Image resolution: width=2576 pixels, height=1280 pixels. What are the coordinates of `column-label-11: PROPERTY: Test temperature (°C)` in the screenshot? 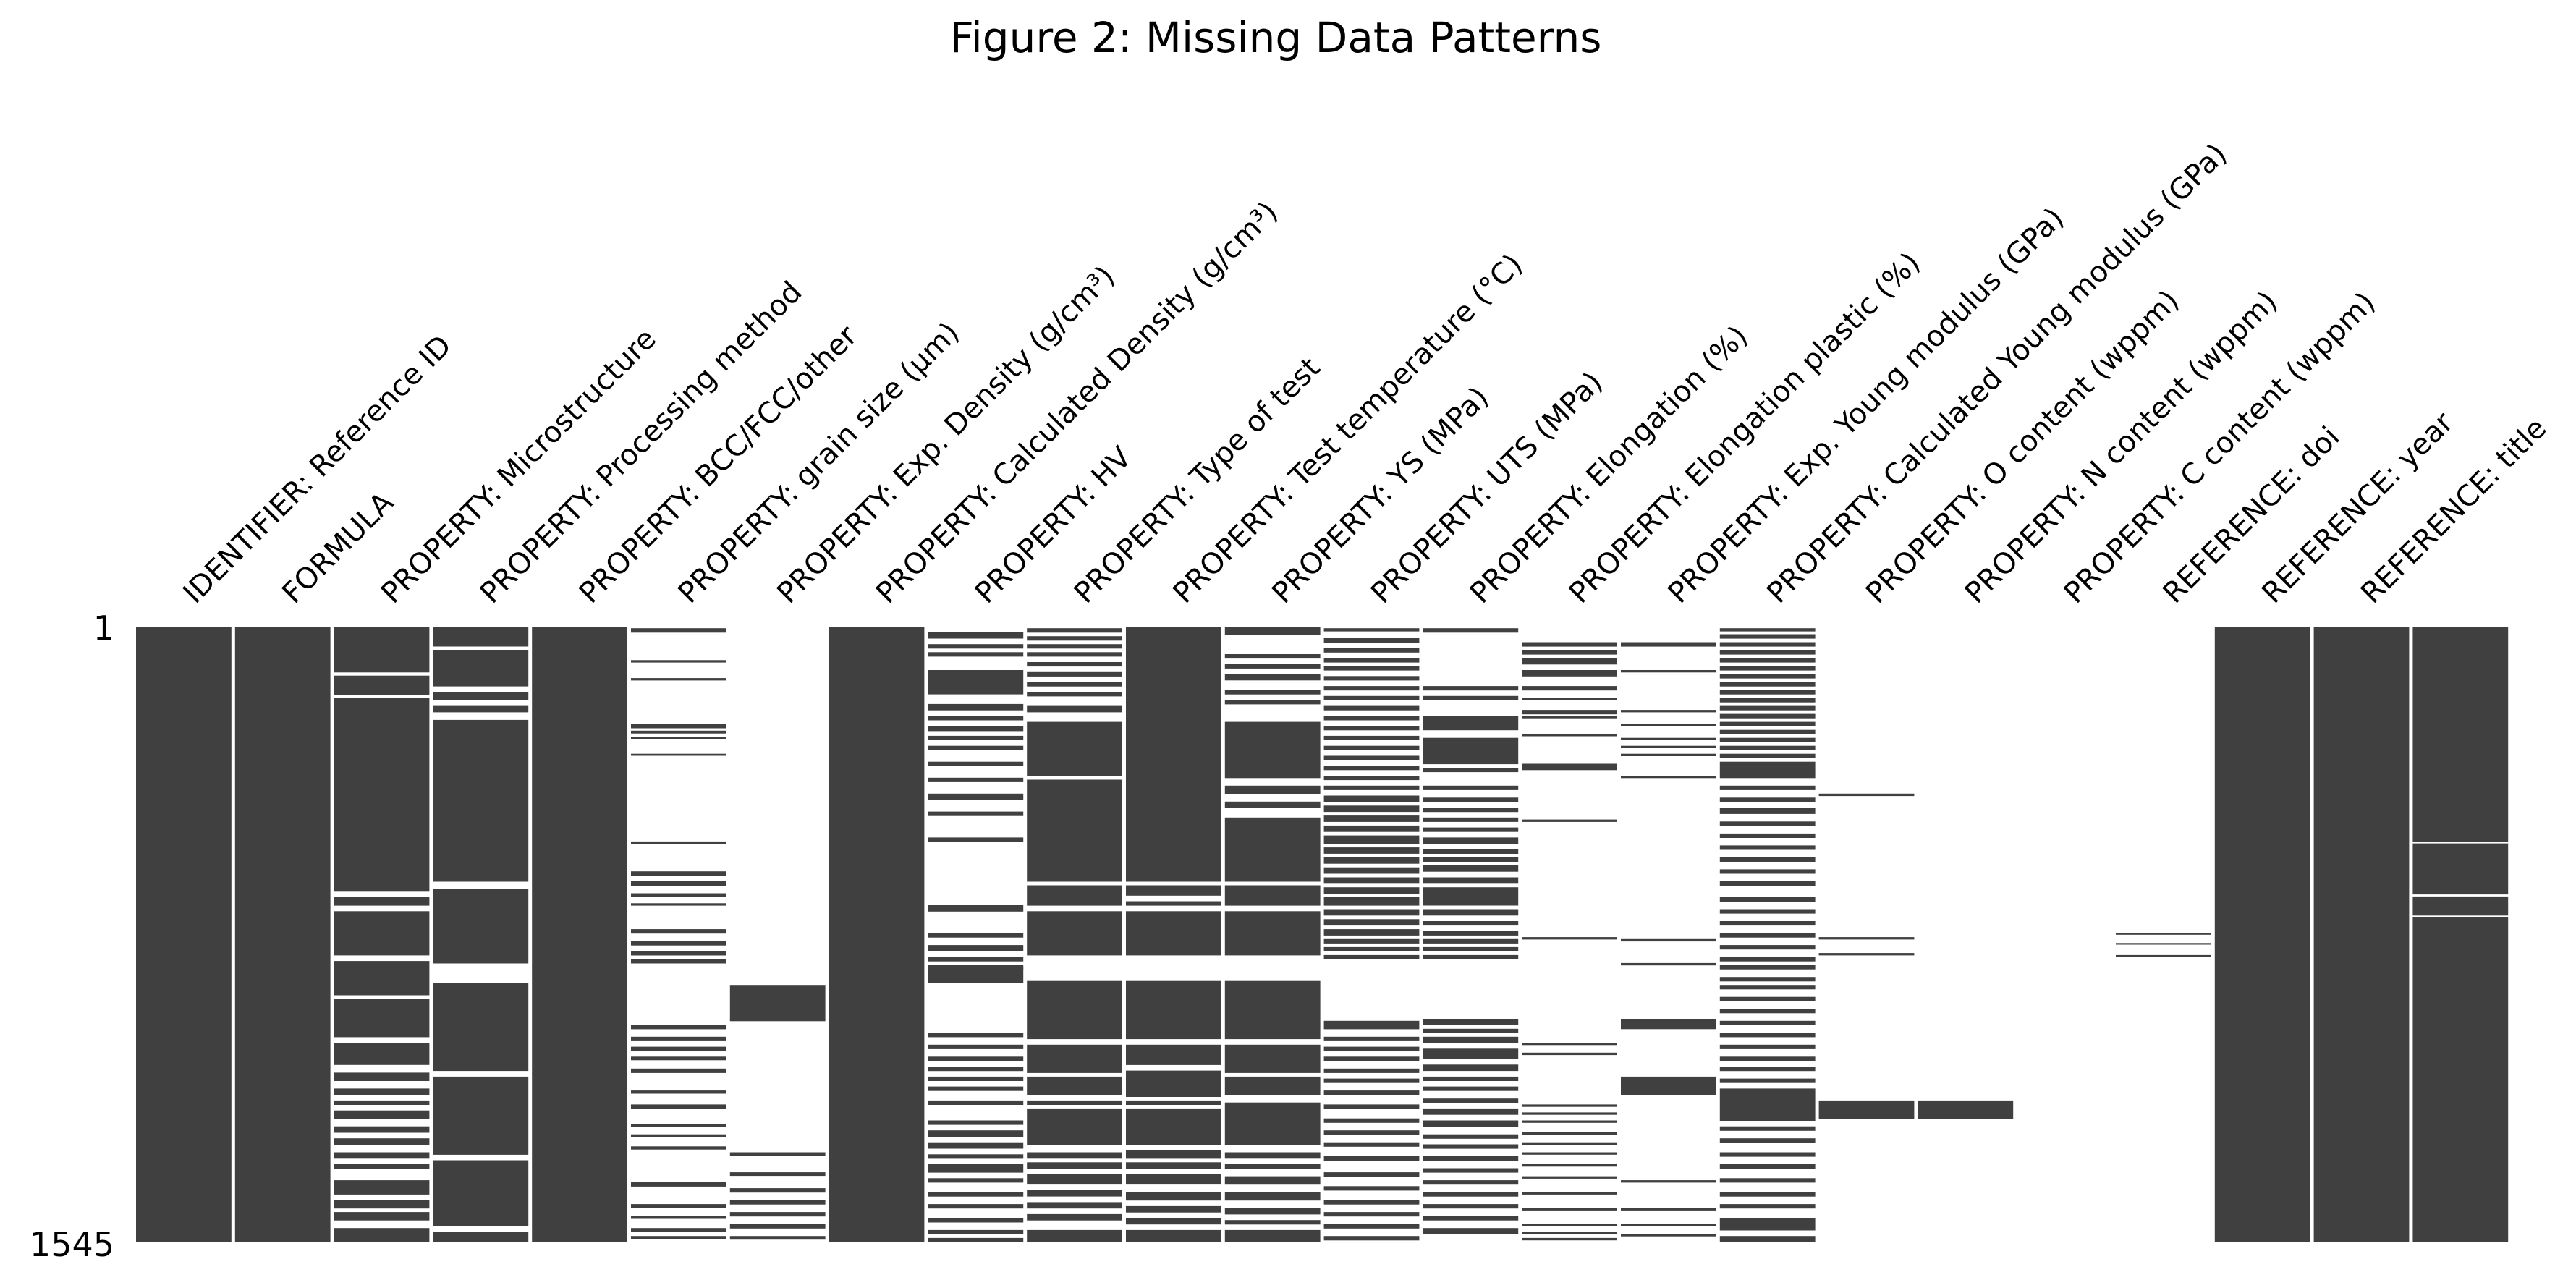 It's located at (1347, 429).